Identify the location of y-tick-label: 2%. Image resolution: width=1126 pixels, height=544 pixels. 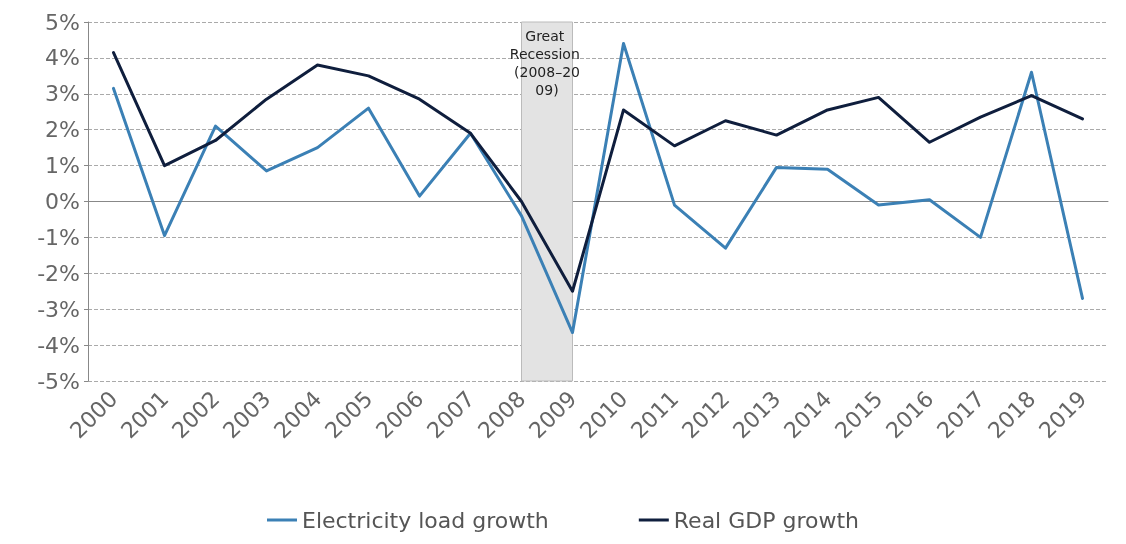
(62, 130).